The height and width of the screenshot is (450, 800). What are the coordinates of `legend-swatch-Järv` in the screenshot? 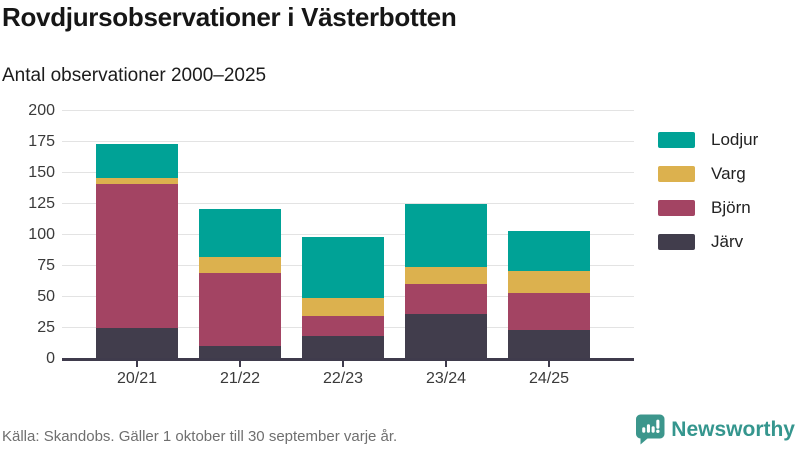 It's located at (676, 242).